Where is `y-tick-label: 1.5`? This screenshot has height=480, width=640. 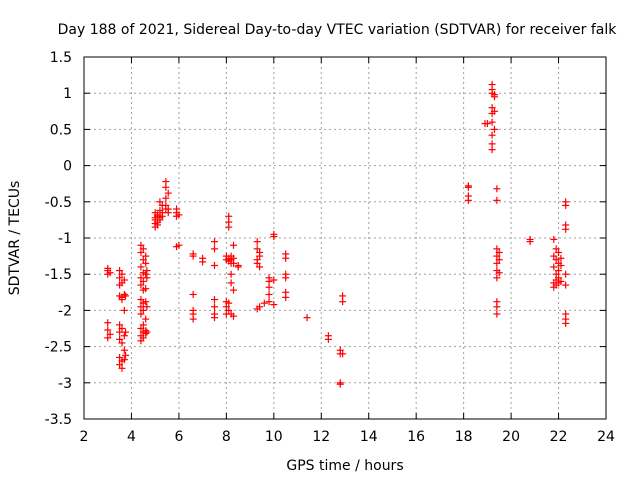
y-tick-label: 1.5 is located at coordinates (61, 58).